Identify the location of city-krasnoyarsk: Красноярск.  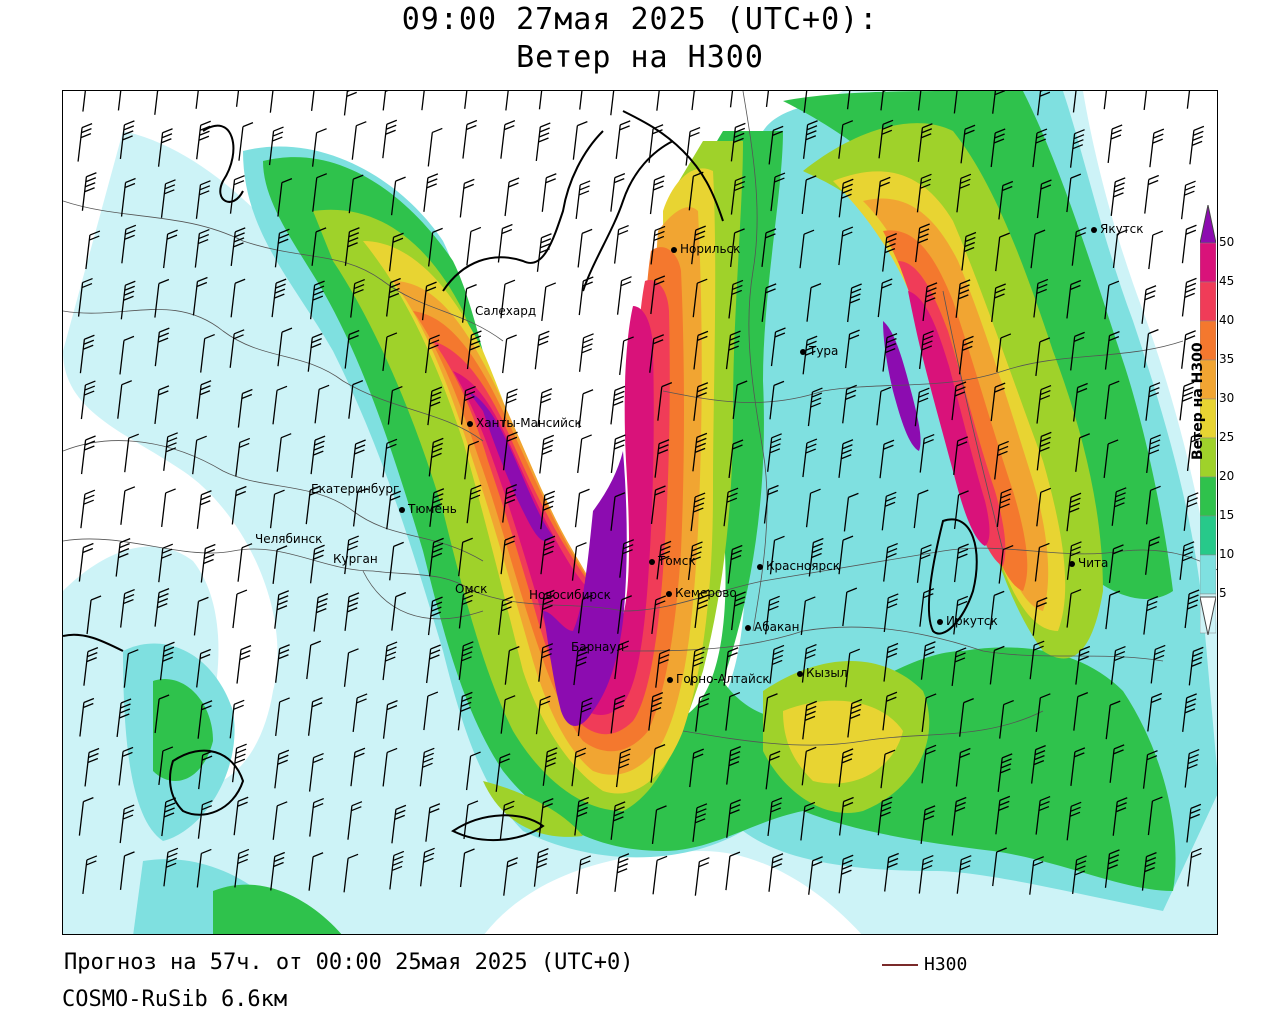
(798, 566).